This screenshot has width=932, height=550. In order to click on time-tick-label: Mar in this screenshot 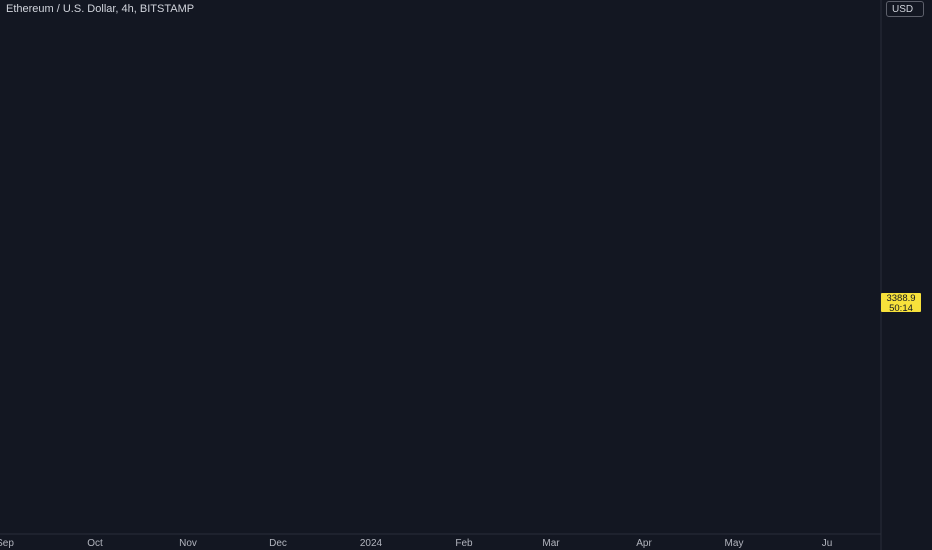, I will do `click(551, 543)`.